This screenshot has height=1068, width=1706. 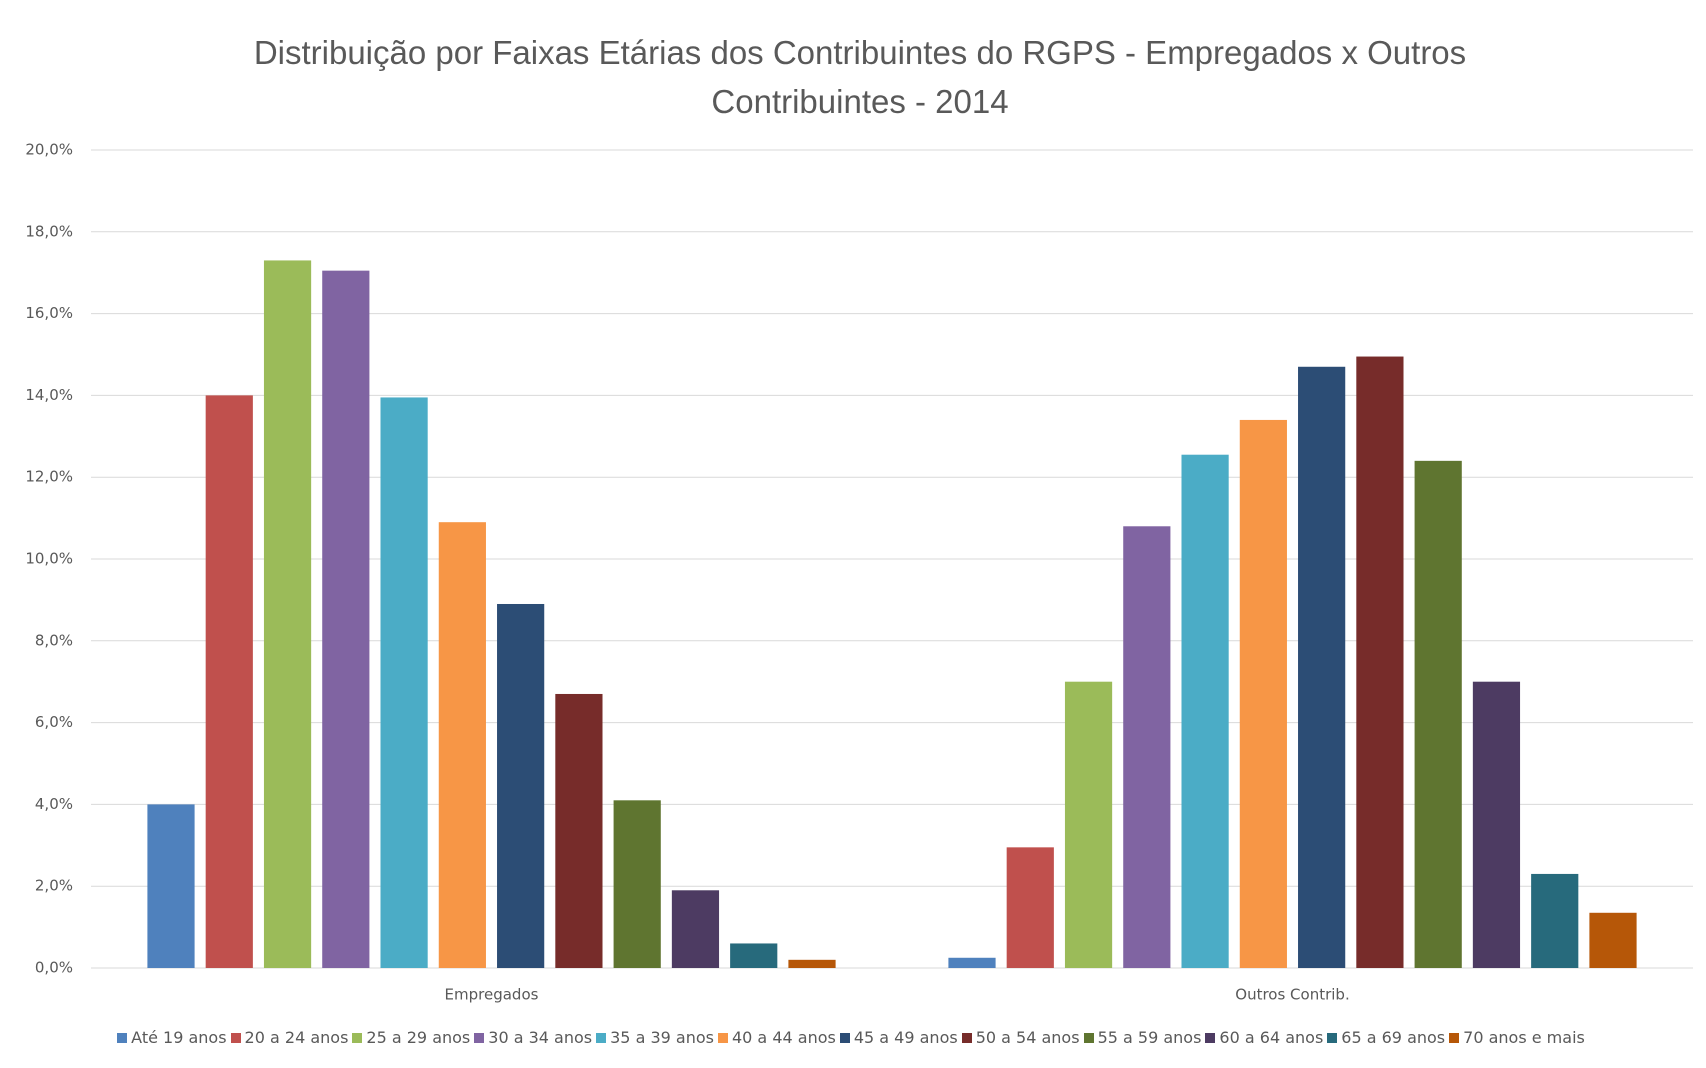 What do you see at coordinates (54, 722) in the screenshot?
I see `y-tick-label: 6,0%` at bounding box center [54, 722].